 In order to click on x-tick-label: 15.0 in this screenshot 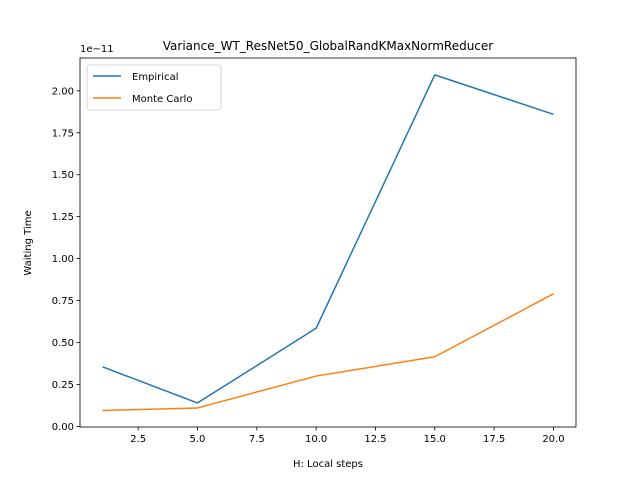, I will do `click(435, 439)`.